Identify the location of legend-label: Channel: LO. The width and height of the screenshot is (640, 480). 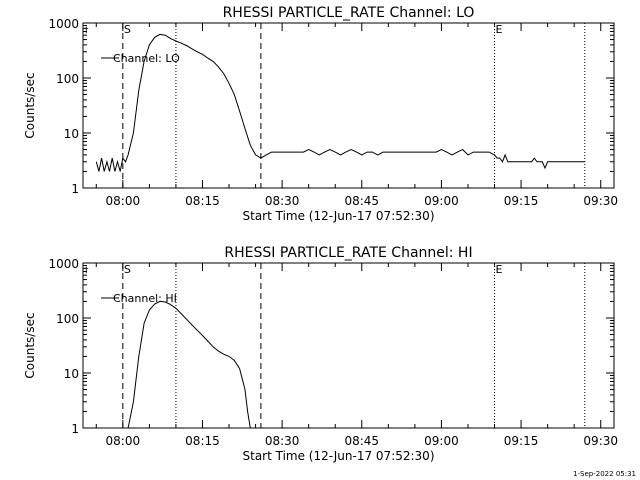
(146, 58).